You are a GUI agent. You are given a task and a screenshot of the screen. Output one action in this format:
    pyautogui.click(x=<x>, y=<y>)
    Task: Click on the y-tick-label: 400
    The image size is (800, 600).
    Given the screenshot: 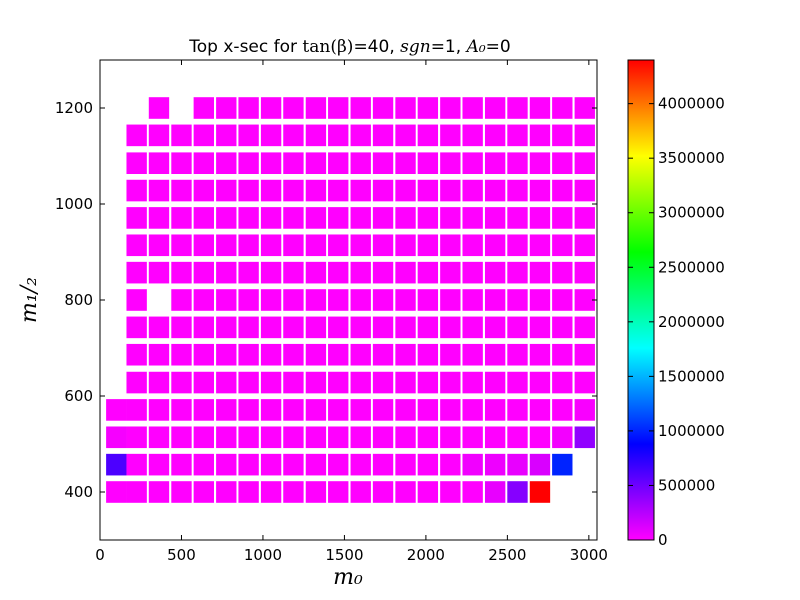 What is the action you would take?
    pyautogui.click(x=78, y=492)
    